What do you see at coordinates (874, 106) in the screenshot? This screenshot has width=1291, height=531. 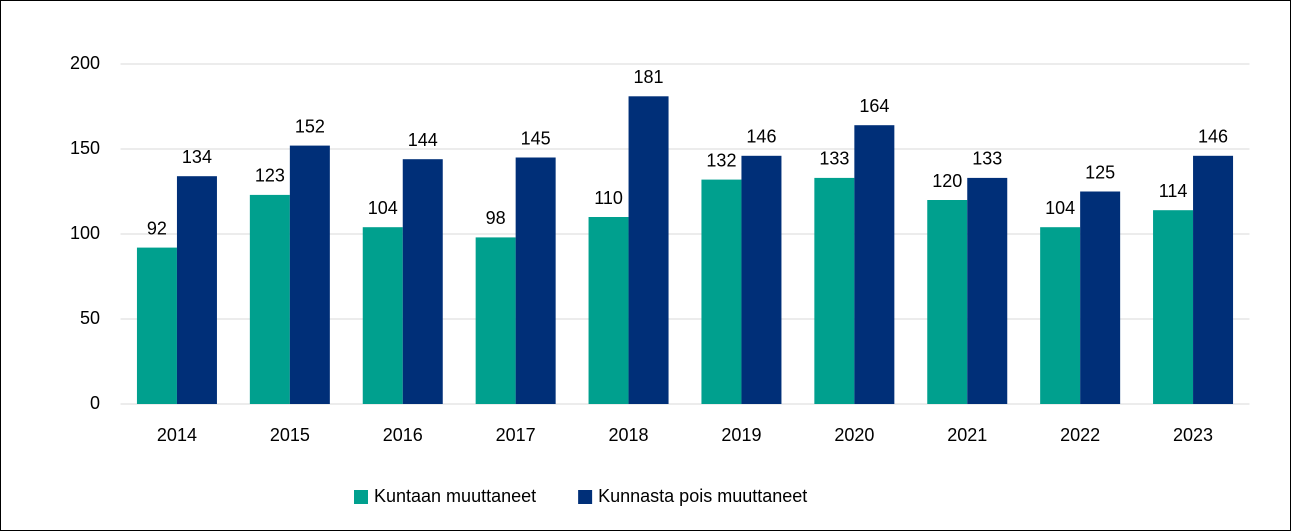 I see `data-label: 164` at bounding box center [874, 106].